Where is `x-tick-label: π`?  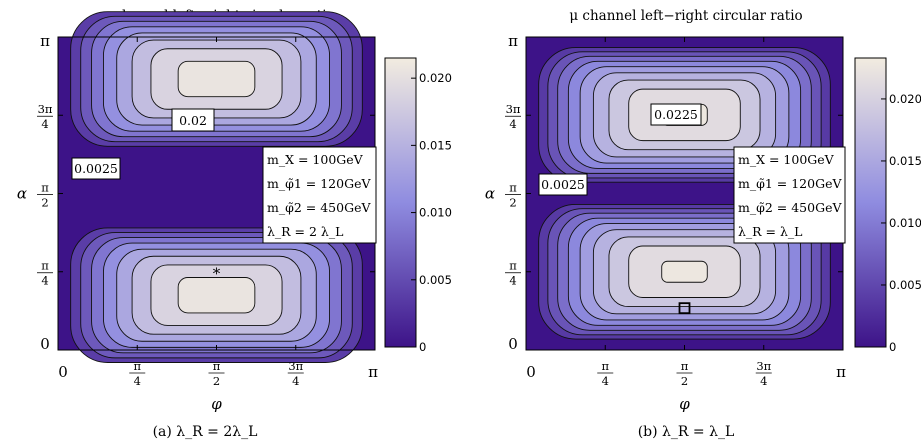 x-tick-label: π is located at coordinates (841, 372).